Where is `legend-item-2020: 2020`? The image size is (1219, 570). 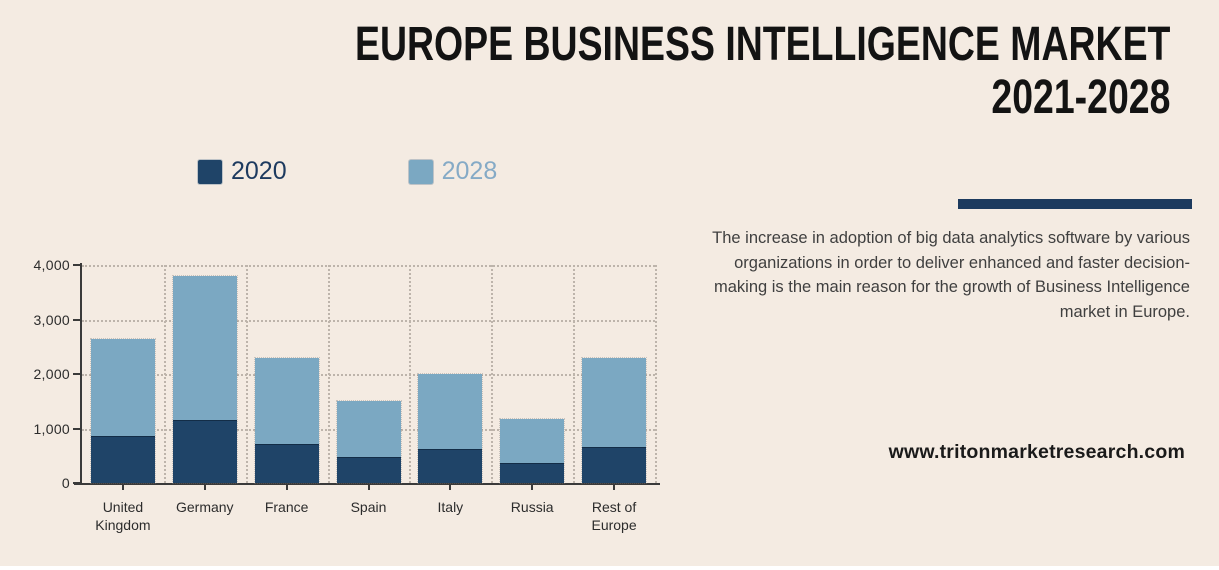
legend-item-2020: 2020 is located at coordinates (242, 171).